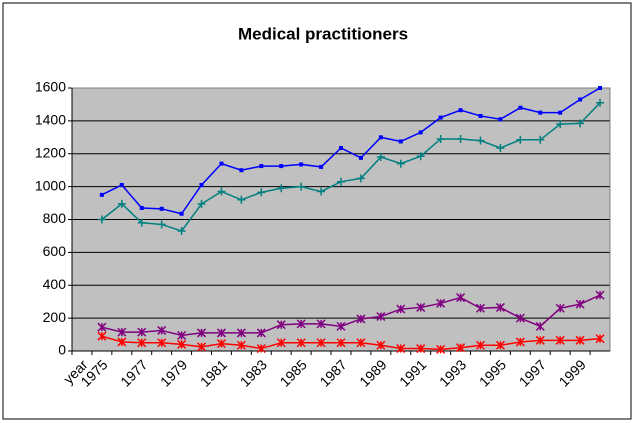  Describe the element at coordinates (55, 317) in the screenshot. I see `y-tick-label: 200` at that location.